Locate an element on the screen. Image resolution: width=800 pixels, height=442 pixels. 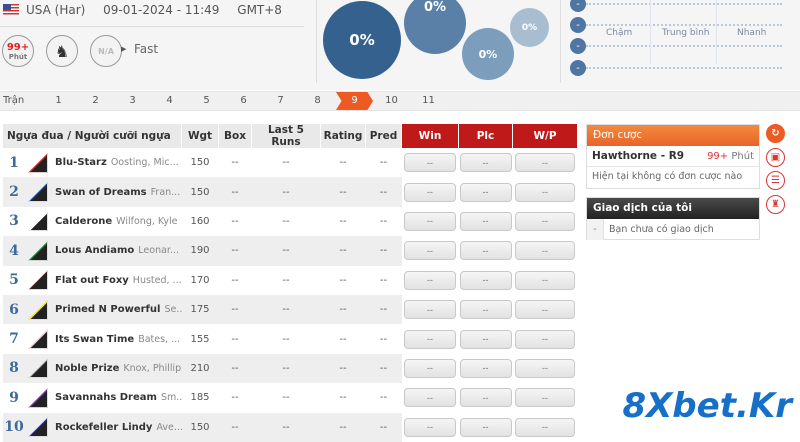
race-tab-3: 3 is located at coordinates (132, 100).